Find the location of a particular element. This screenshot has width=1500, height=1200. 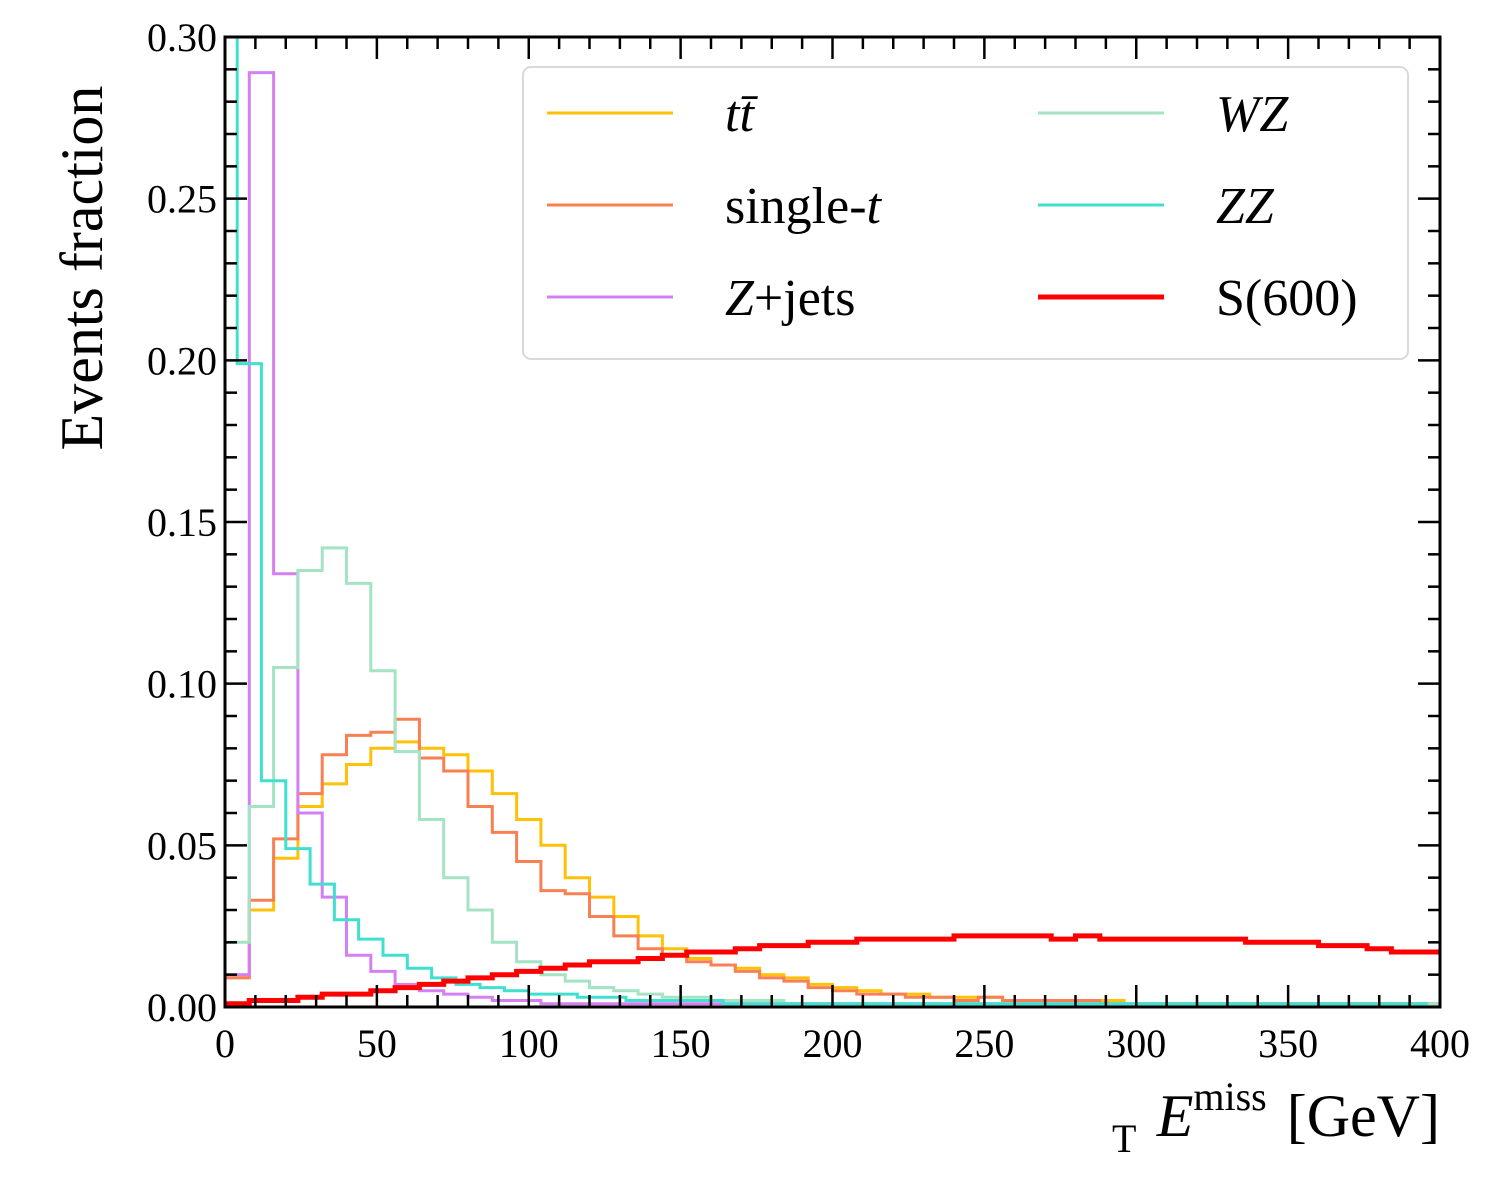

legend-label: S(600) is located at coordinates (1287, 298).